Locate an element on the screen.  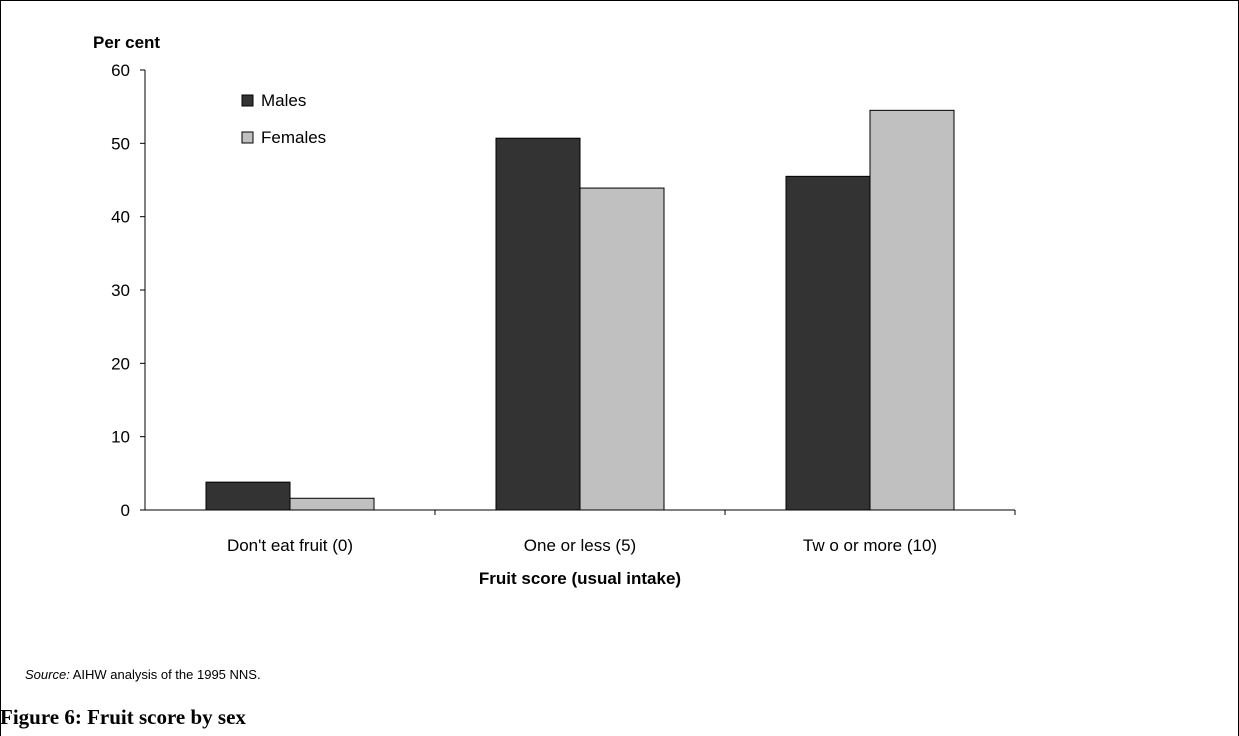
legend-swatch-females is located at coordinates (247, 137).